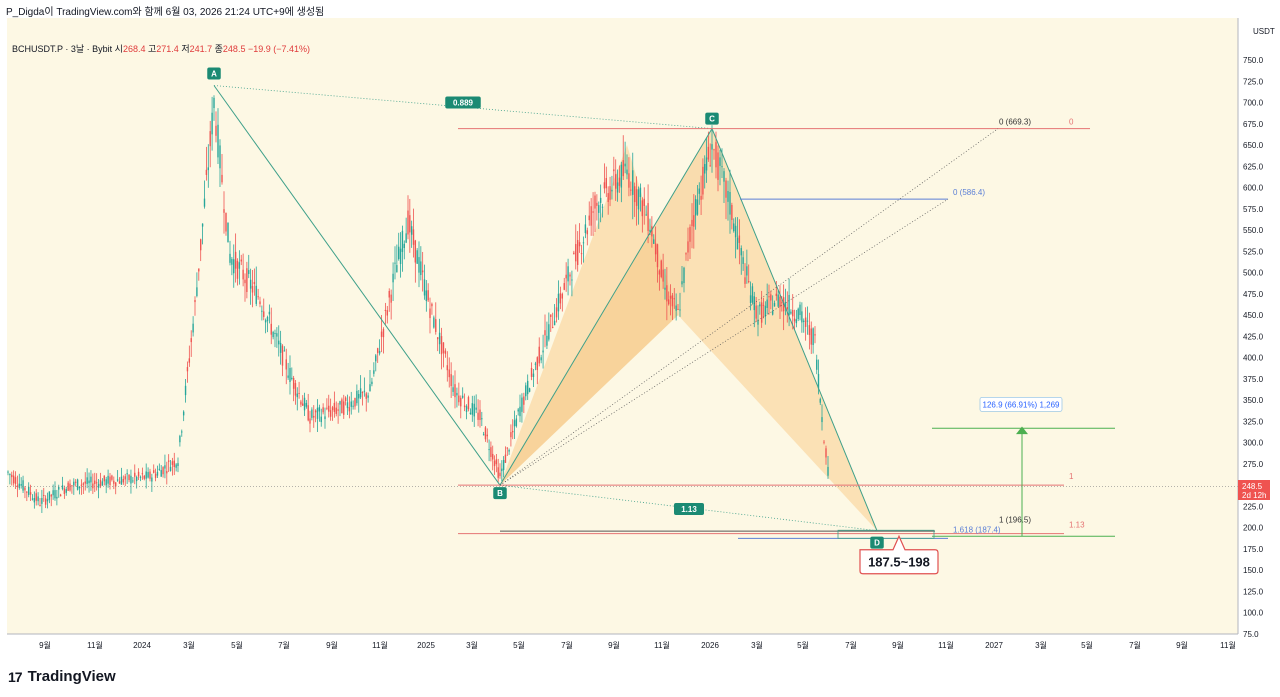 This screenshot has width=1280, height=697. I want to click on projection-label-bg, so click(1021, 404).